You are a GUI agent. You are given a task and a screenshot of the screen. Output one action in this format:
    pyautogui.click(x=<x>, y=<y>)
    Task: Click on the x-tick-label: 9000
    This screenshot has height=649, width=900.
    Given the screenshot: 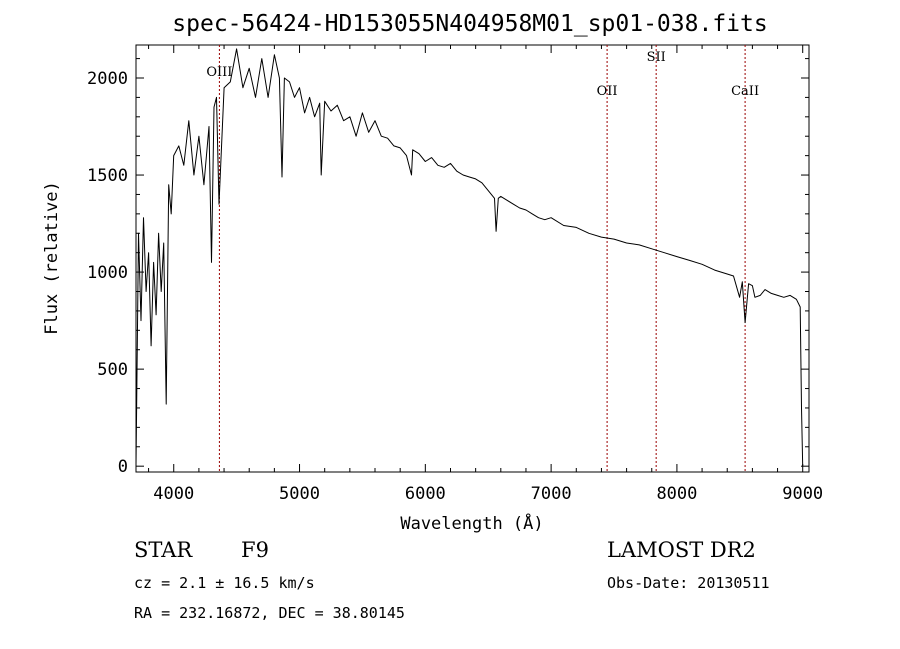 What is the action you would take?
    pyautogui.click(x=802, y=494)
    